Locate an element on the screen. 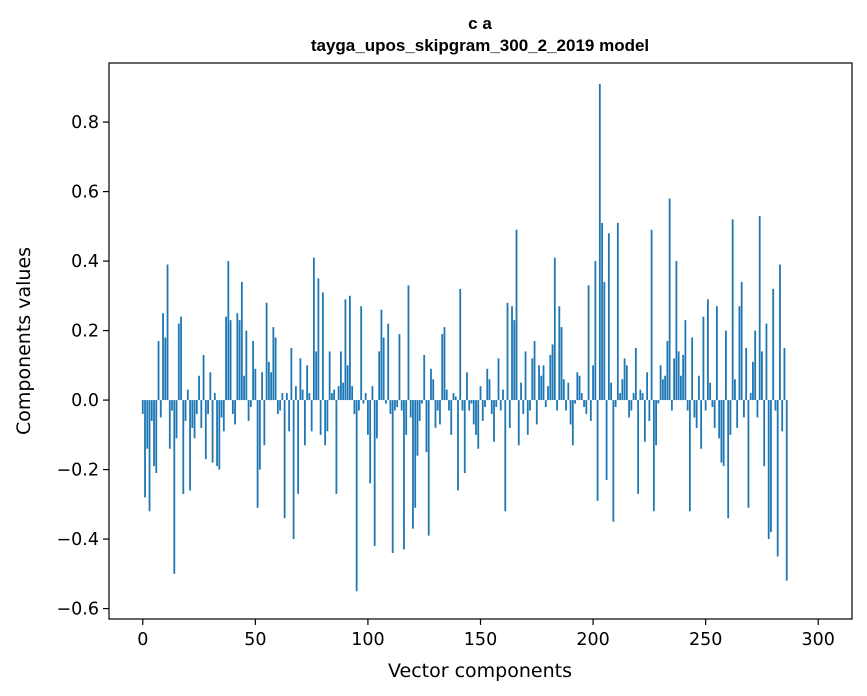 The width and height of the screenshot is (867, 696). x-axis-label: Vector components is located at coordinates (480, 671).